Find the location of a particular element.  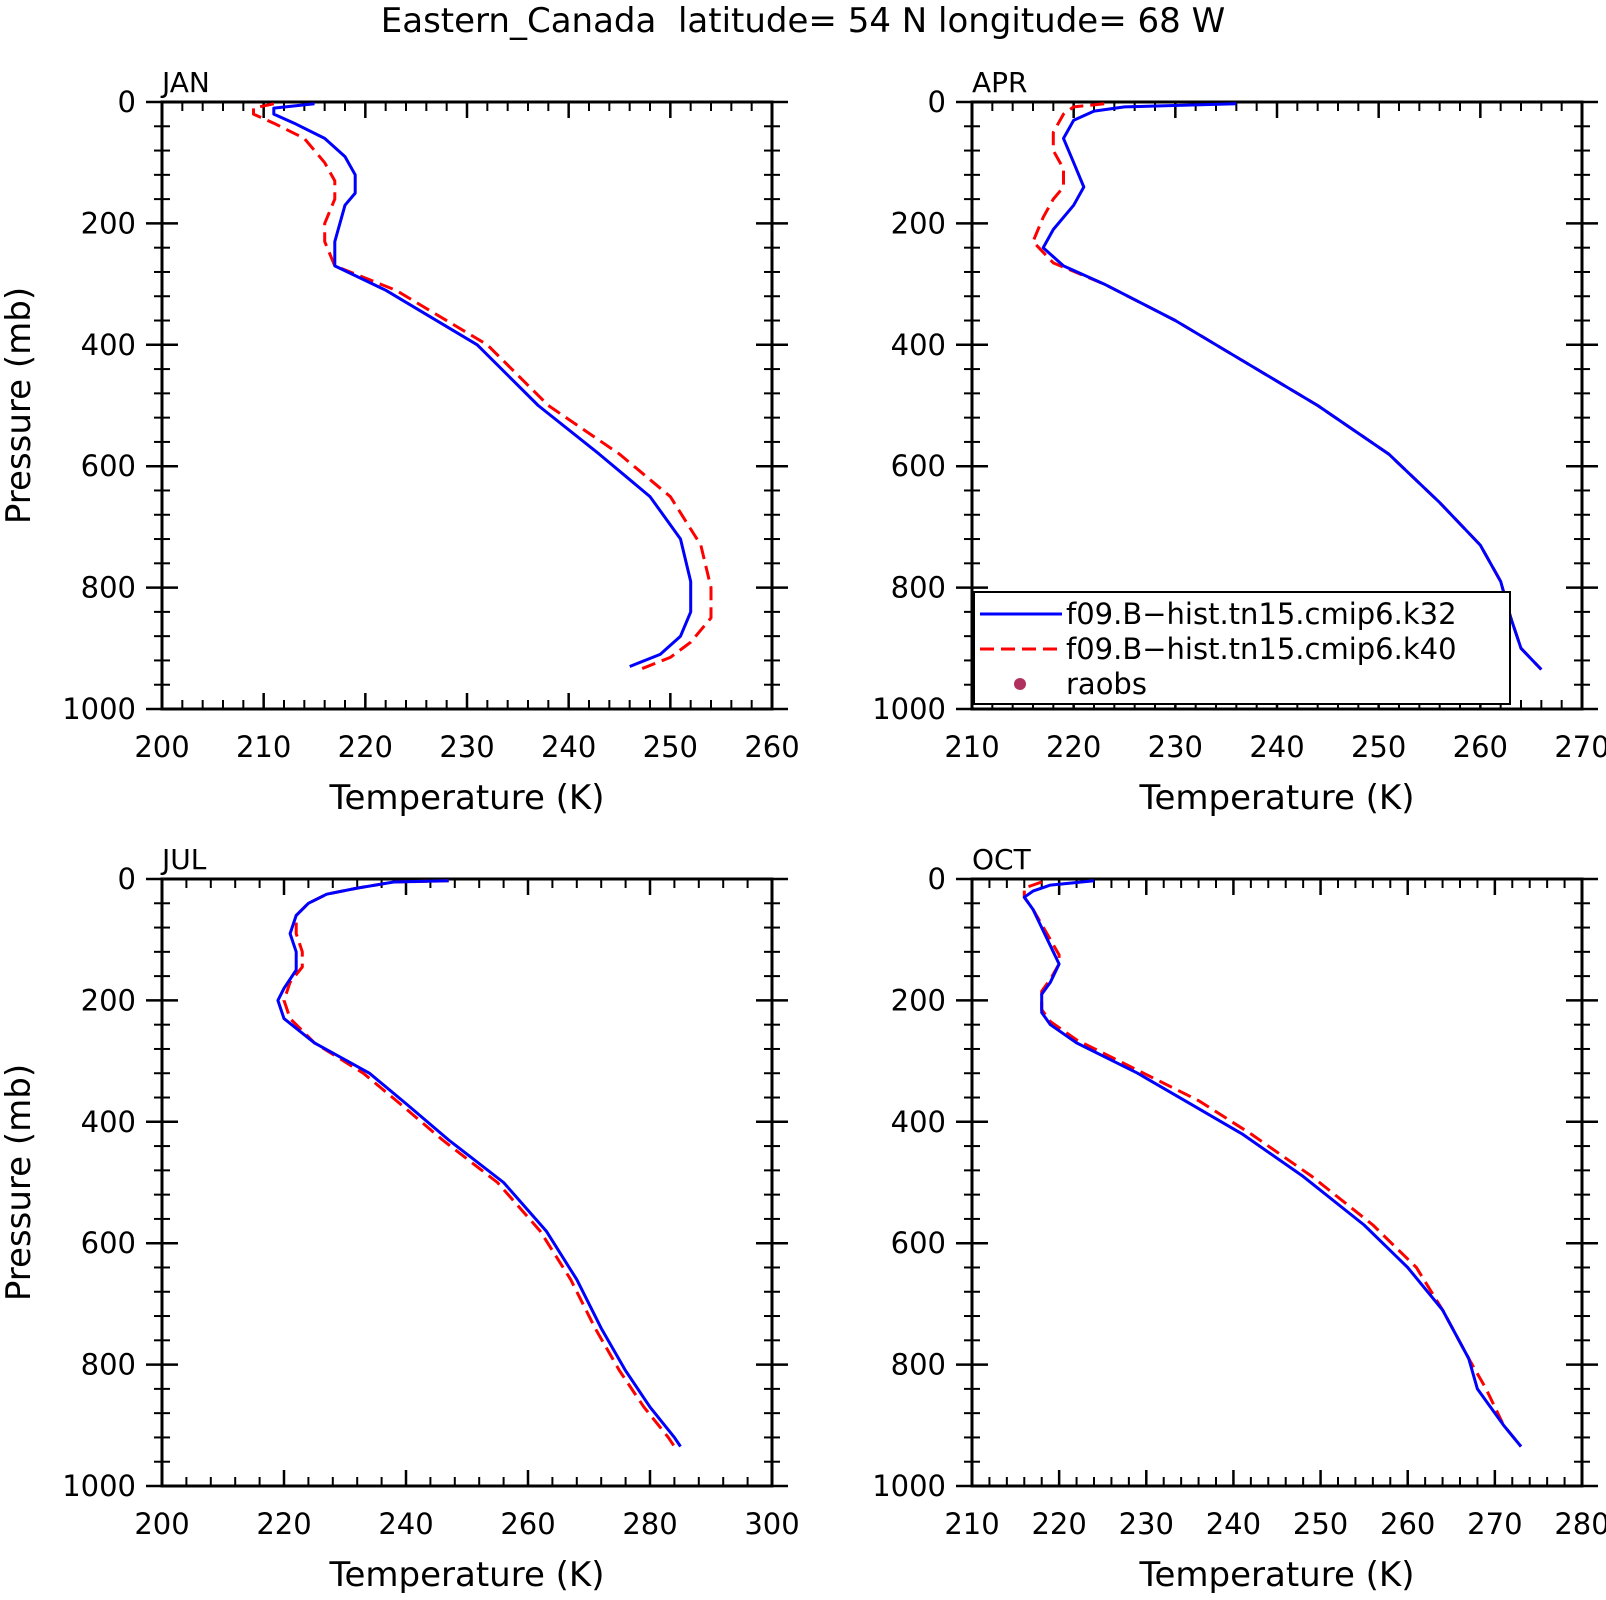

legend-label: raobs is located at coordinates (1106, 684).